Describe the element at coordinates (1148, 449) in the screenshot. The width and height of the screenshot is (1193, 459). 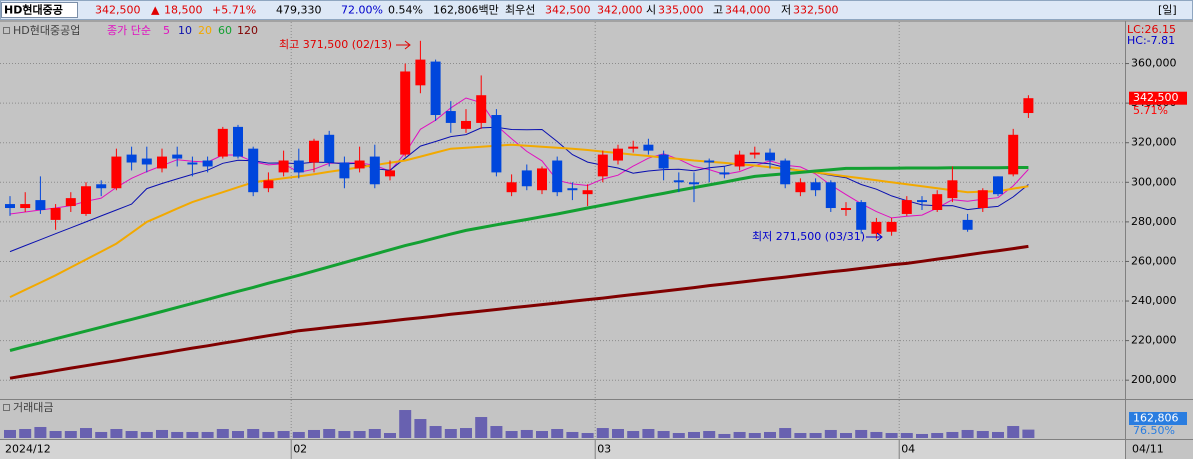
I see `last-date: 04/11` at that location.